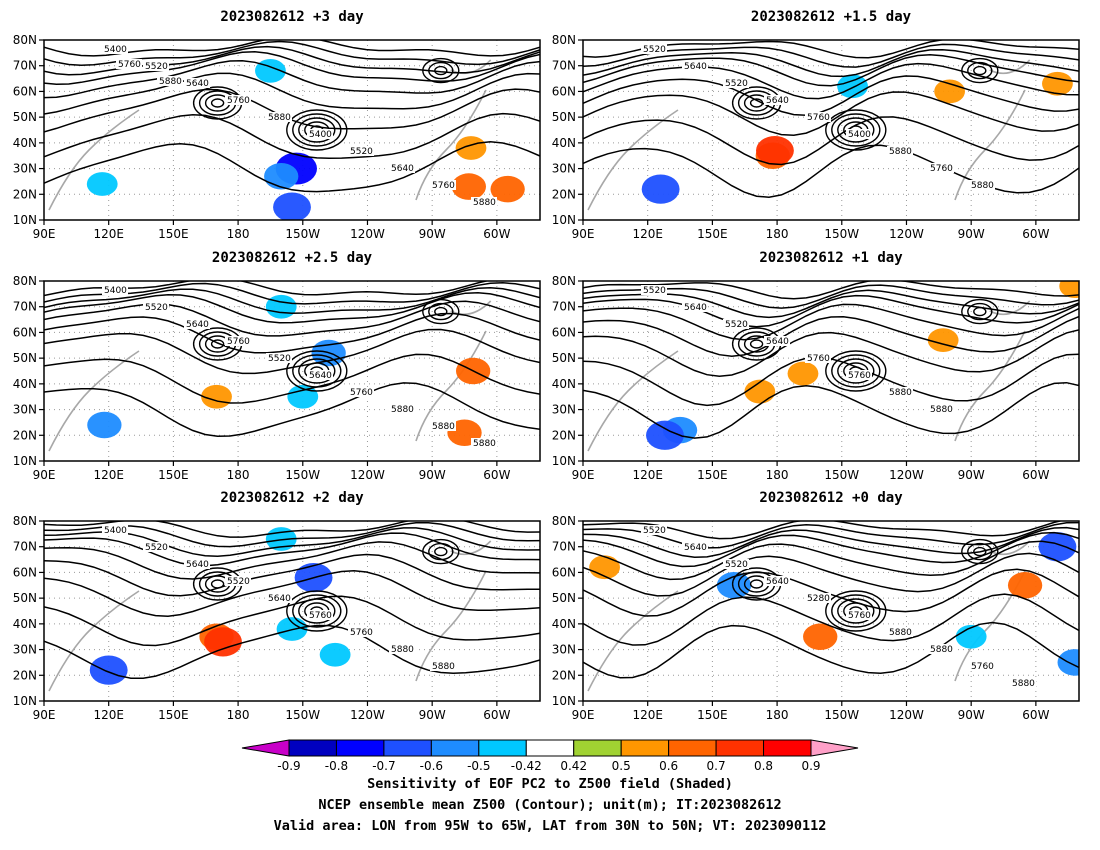 The image size is (1100, 850). What do you see at coordinates (583, 234) in the screenshot?
I see `lon-tick-label: 90E` at bounding box center [583, 234].